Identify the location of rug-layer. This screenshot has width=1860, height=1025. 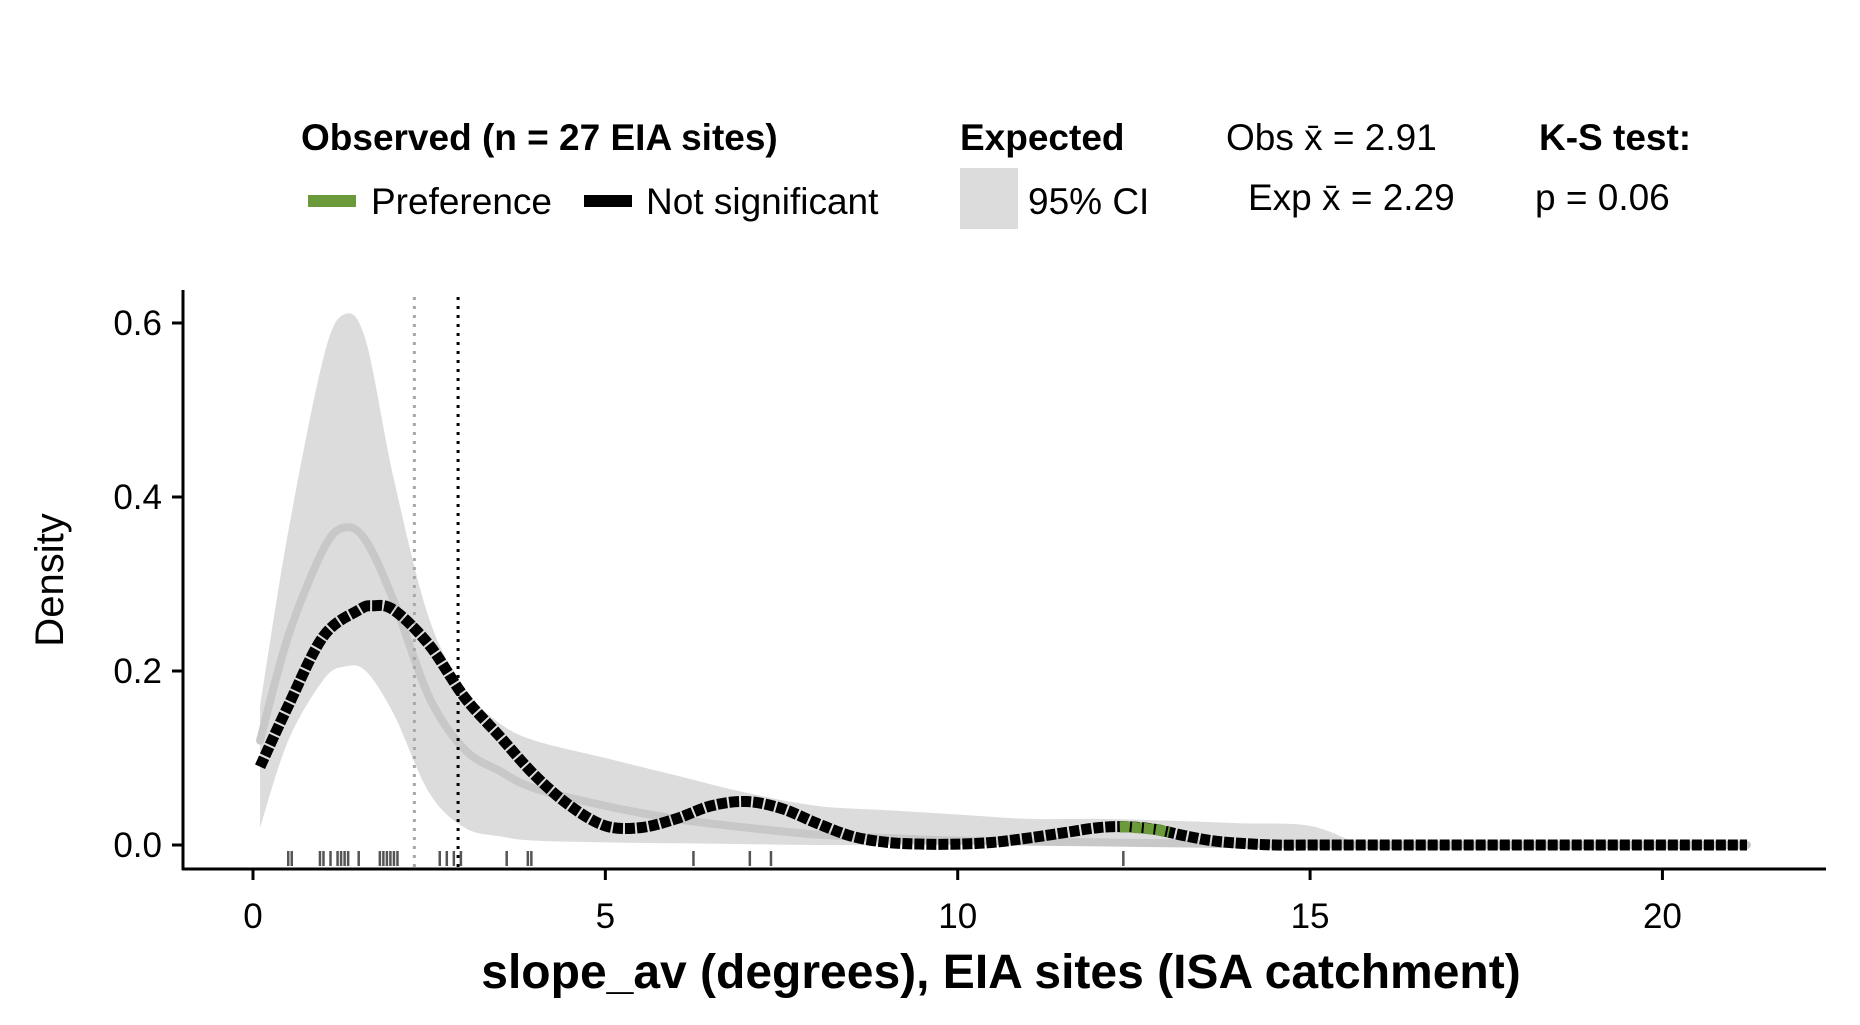
(705, 858).